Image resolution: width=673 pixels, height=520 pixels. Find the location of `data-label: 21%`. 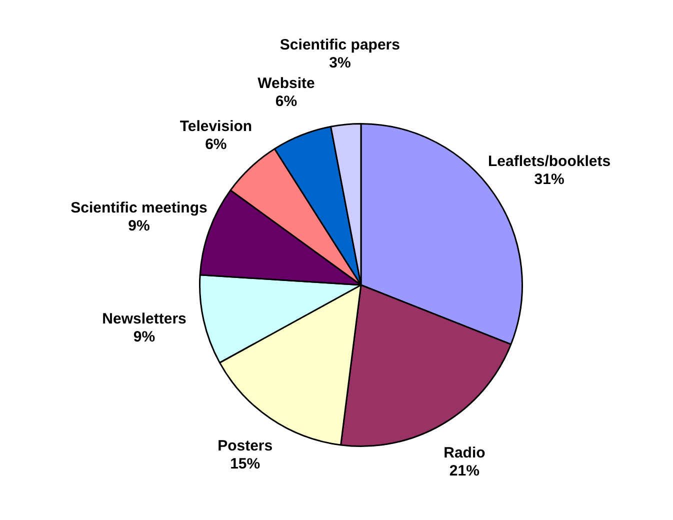

data-label: 21% is located at coordinates (464, 471).